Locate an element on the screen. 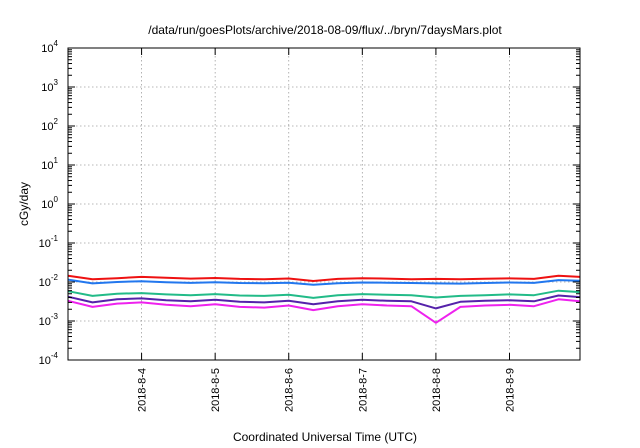 The width and height of the screenshot is (640, 448). x-tick-label: 2018-8-8 is located at coordinates (437, 390).